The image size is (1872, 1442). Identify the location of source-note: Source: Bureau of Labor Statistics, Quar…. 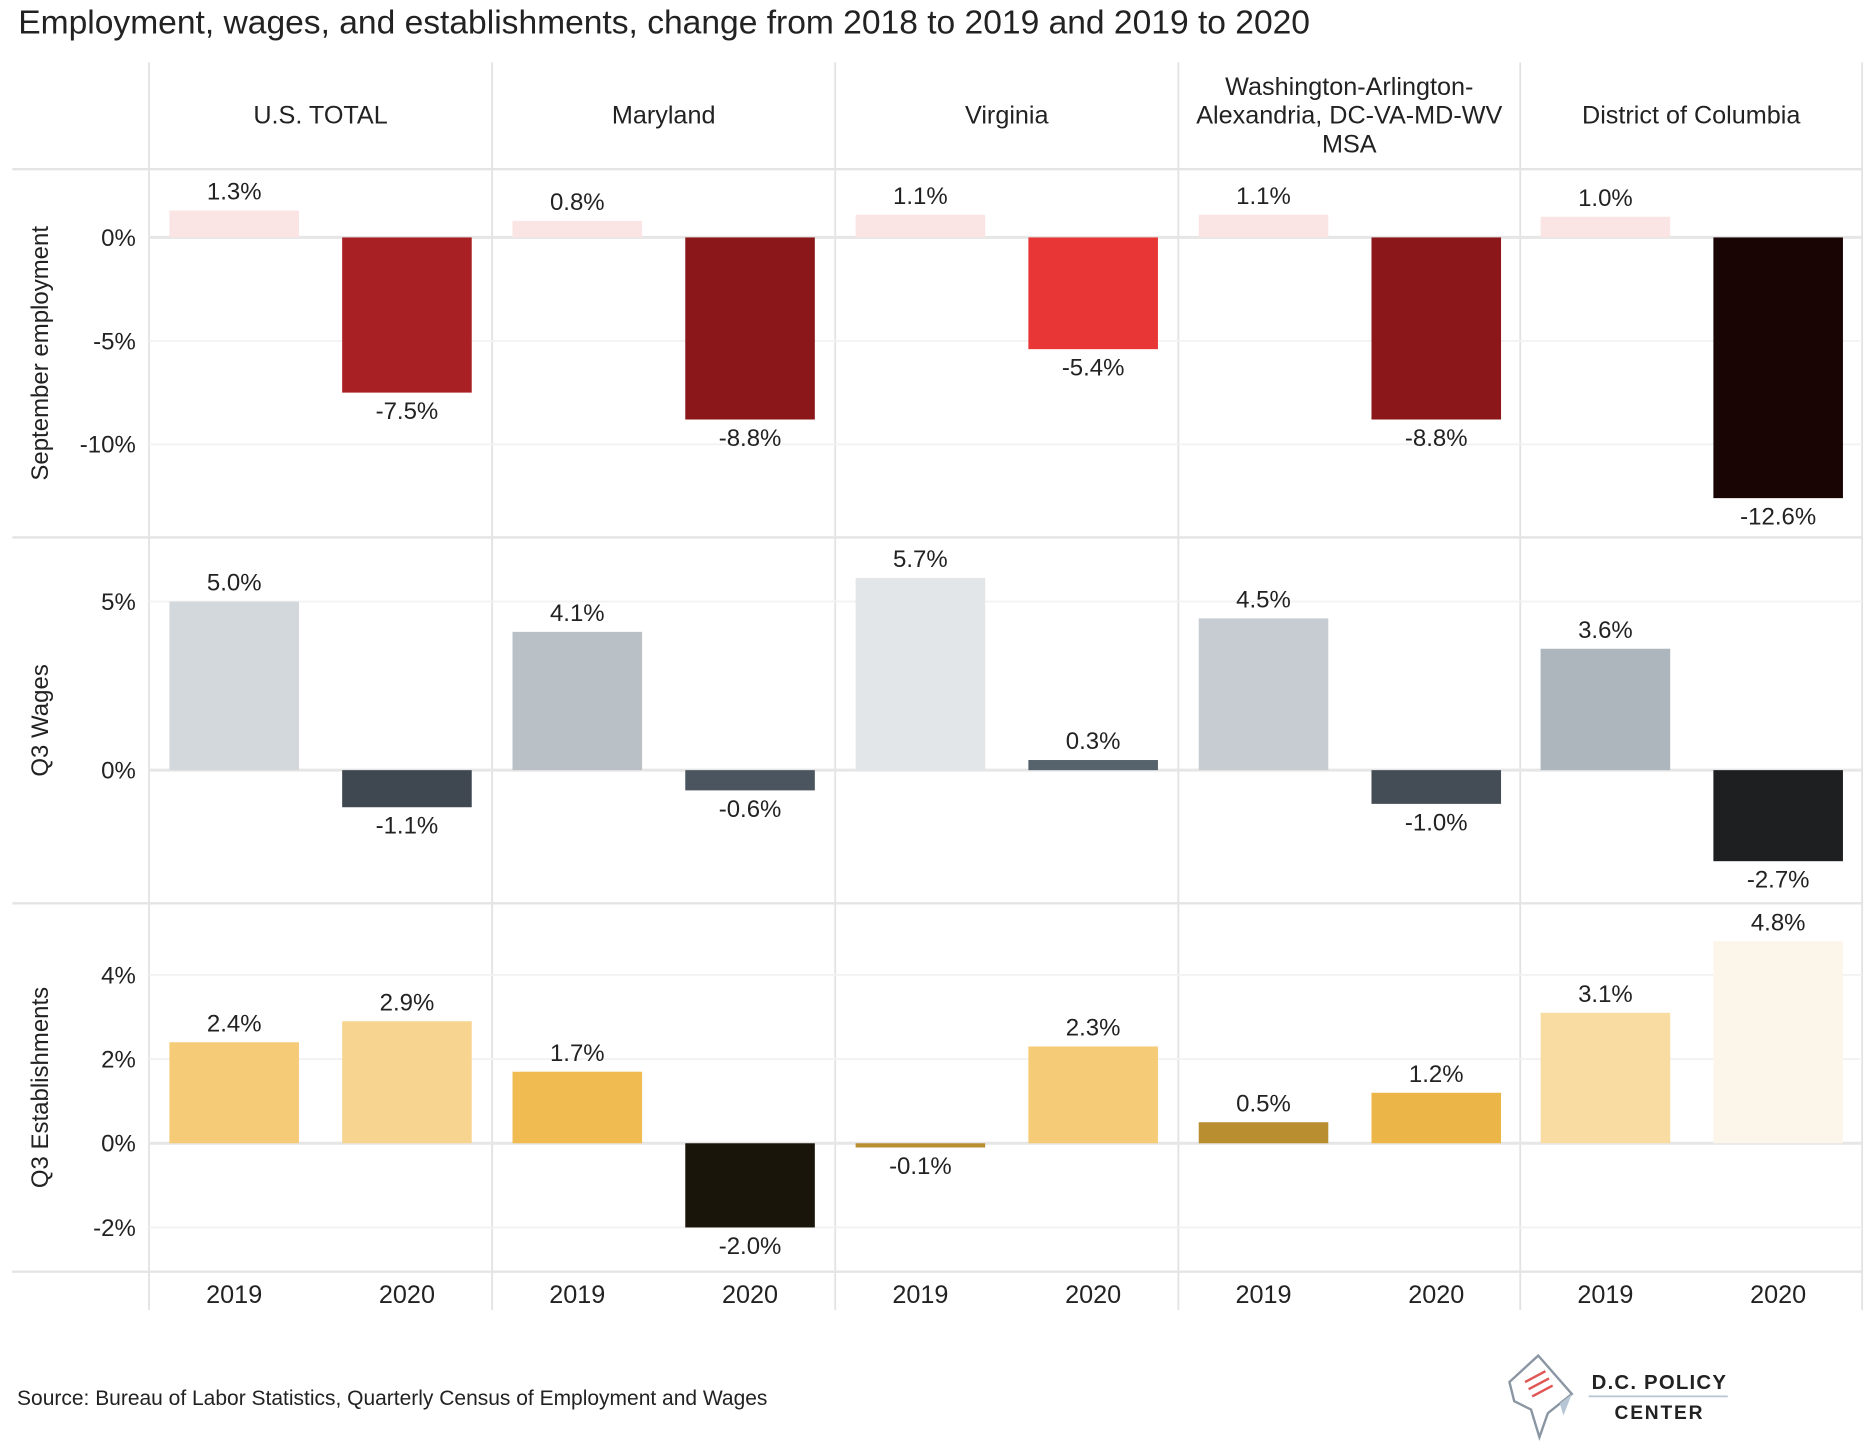
(392, 1398).